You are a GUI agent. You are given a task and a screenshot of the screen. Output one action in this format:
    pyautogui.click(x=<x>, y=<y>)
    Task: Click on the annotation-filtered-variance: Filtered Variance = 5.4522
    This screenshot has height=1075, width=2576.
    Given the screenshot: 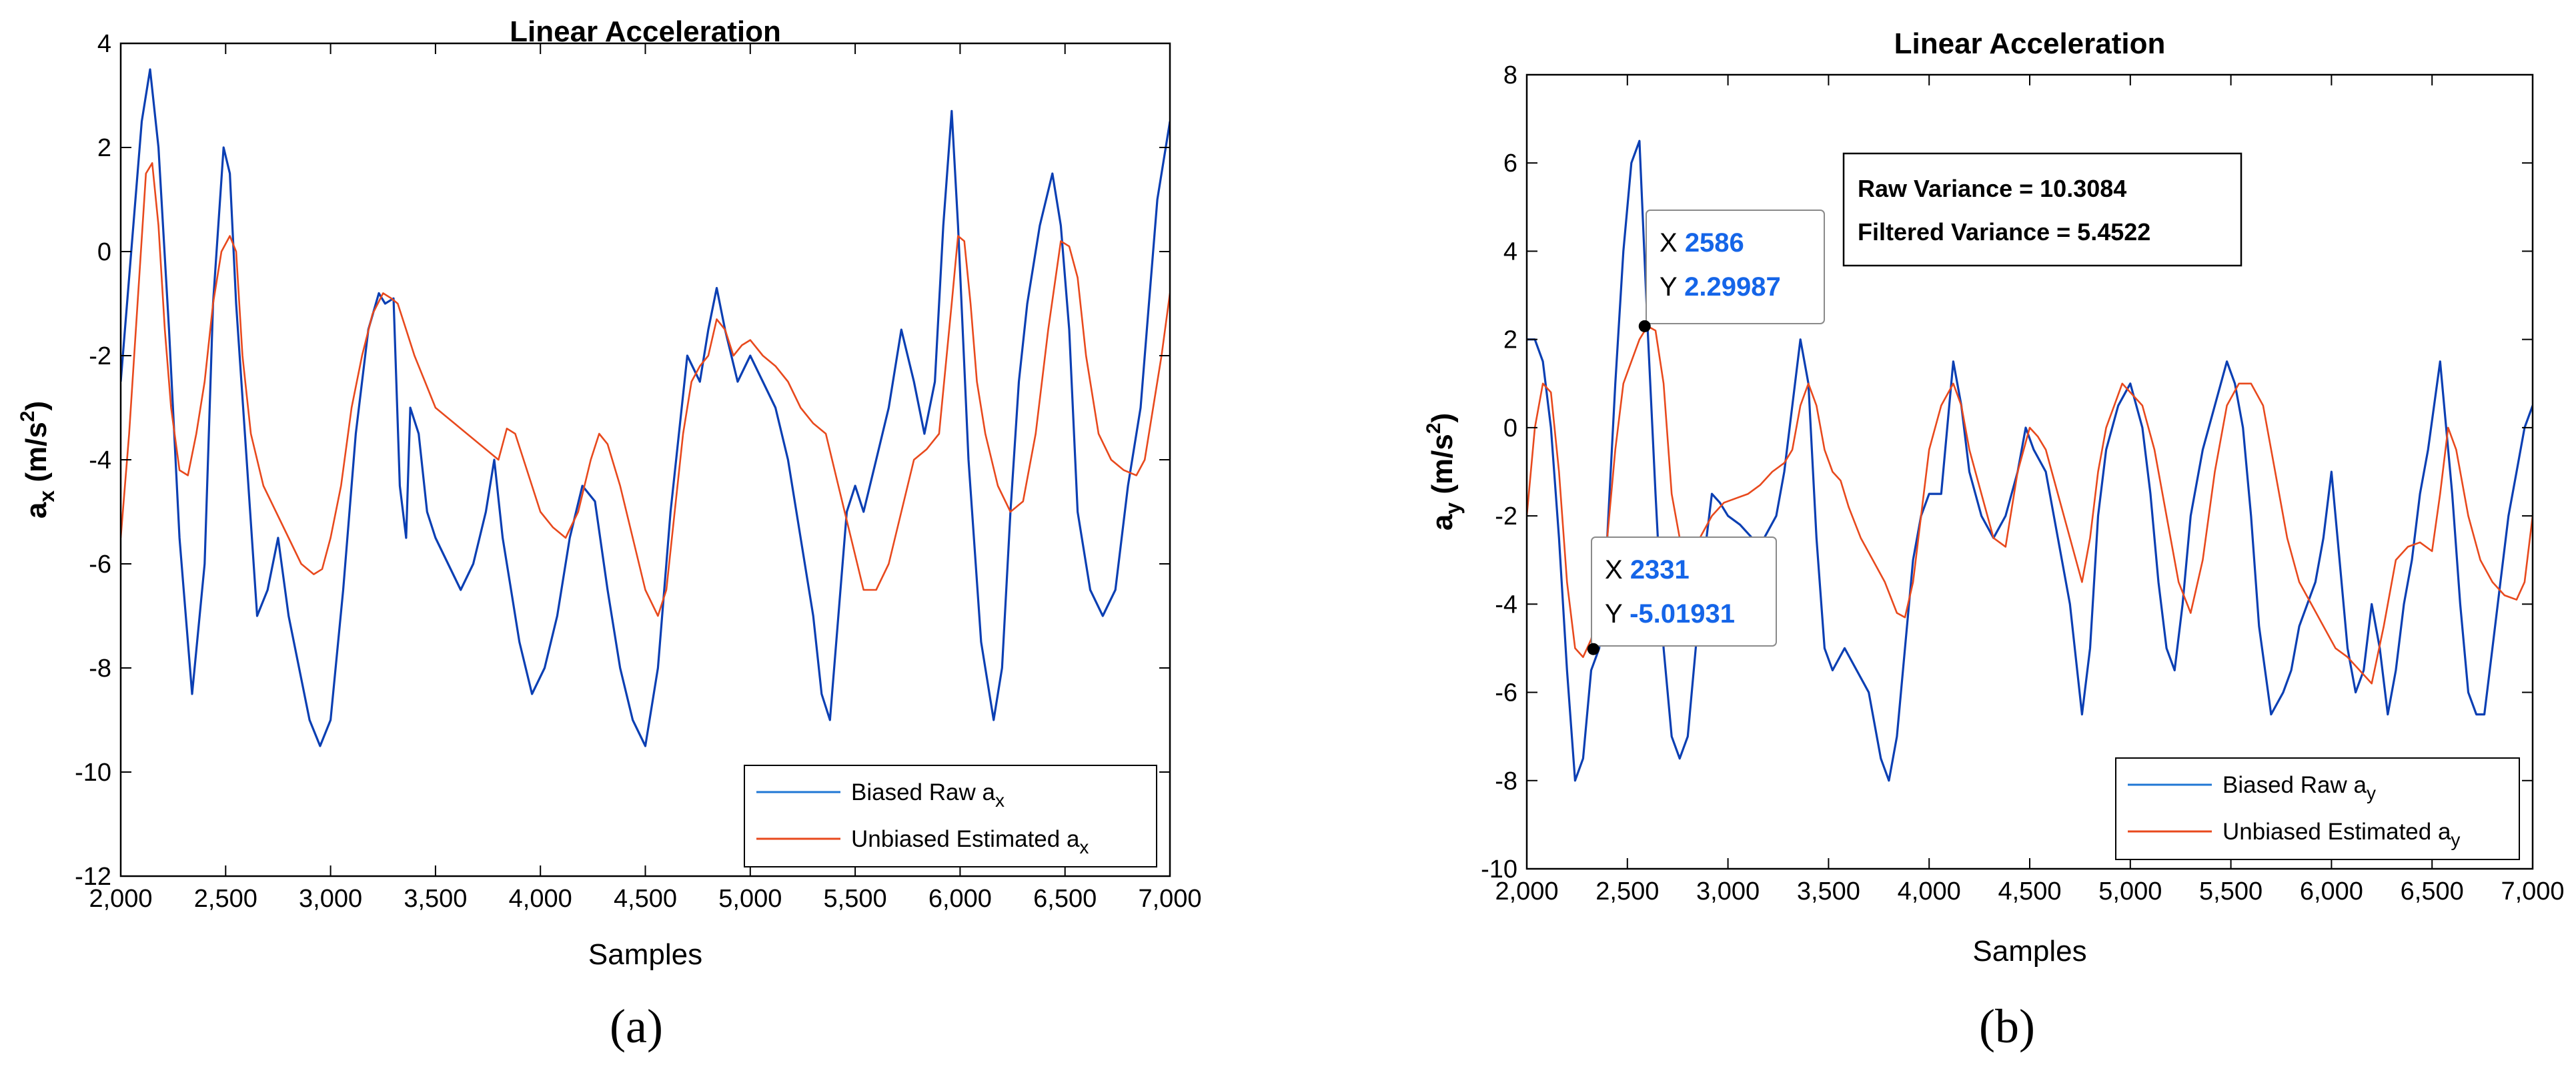 What is the action you would take?
    pyautogui.click(x=2004, y=232)
    